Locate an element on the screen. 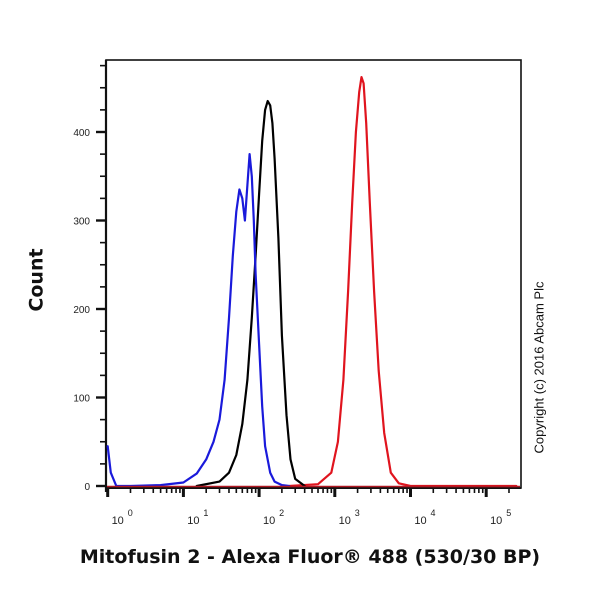 The height and width of the screenshot is (600, 600). x-axis: 10 0 10 1 10 2 10 3 10 4 10 5 is located at coordinates (313, 507).